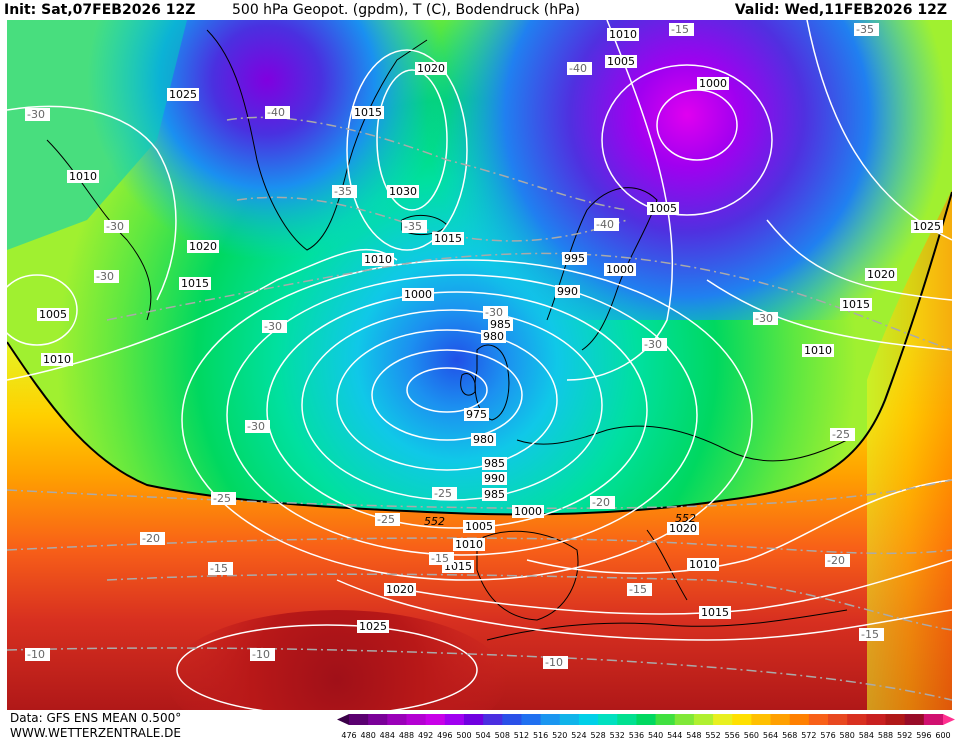 Image resolution: width=959 pixels, height=741 pixels. Describe the element at coordinates (829, 315) in the screenshot. I see `isobar-1015-east` at that location.